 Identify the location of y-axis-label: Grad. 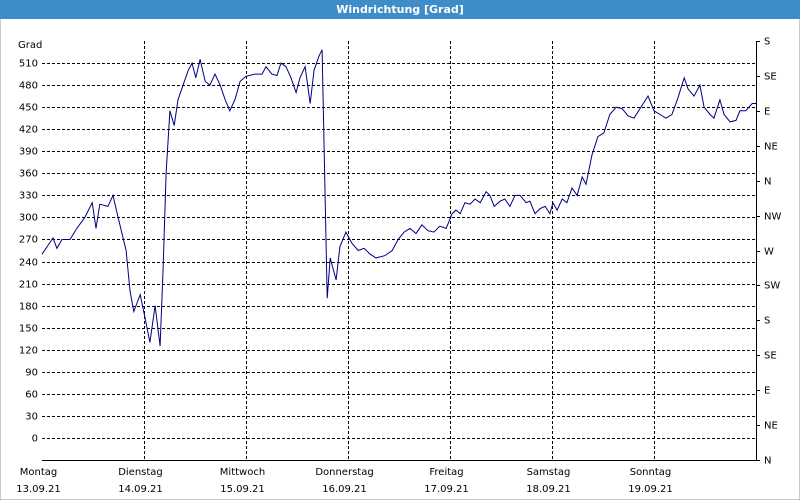
(30, 45).